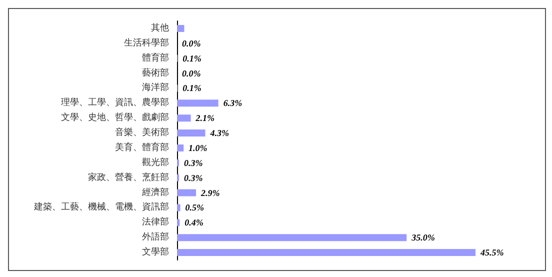 This screenshot has height=277, width=552. Describe the element at coordinates (128, 177) in the screenshot. I see `y-tick-label: 家政、營養、烹飪部` at that location.